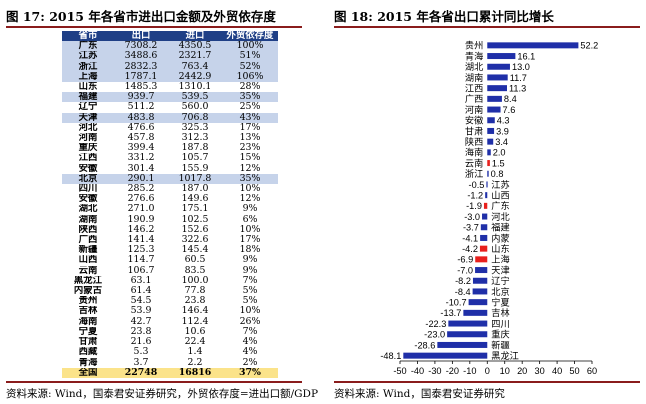 This screenshot has height=404, width=646. I want to click on cell-province: 湖南, so click(88, 219).